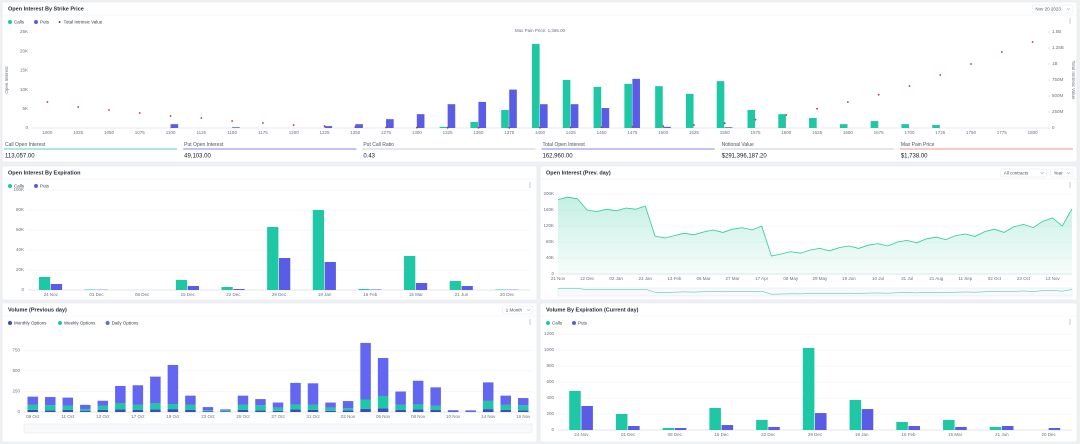 The width and height of the screenshot is (1080, 444). Describe the element at coordinates (30, 322) in the screenshot. I see `legend-label: Monthly Options` at that location.